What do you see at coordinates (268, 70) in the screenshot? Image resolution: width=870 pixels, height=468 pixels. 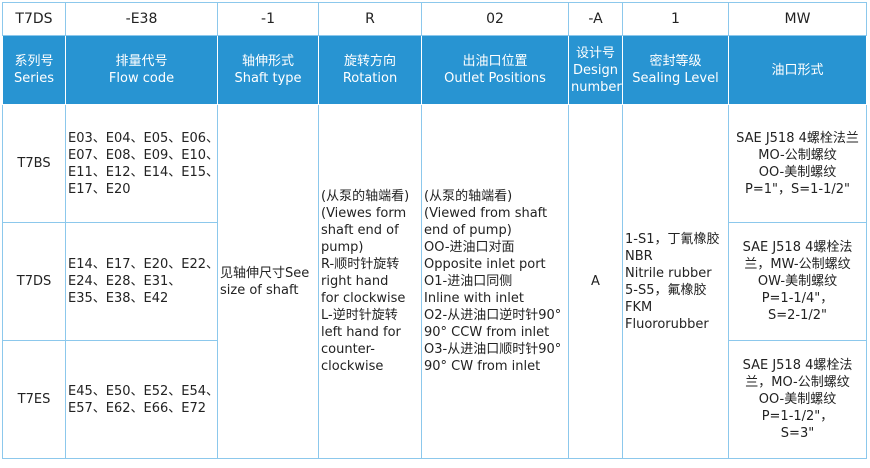 I see `header-cell: 轴伸形式 Shaft type` at bounding box center [268, 70].